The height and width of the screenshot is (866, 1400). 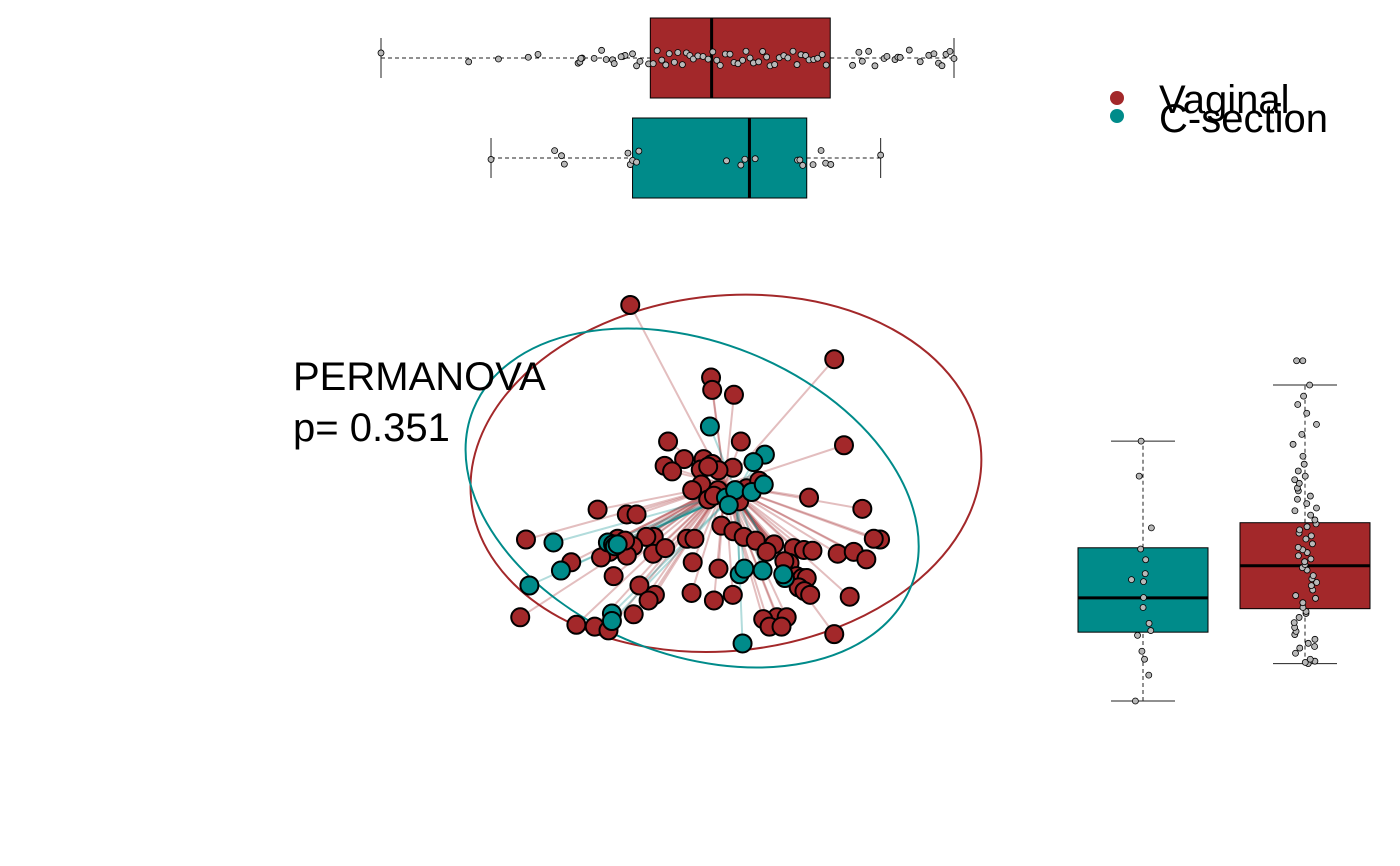 What do you see at coordinates (674, 556) in the screenshot?
I see `spider-line-csection` at bounding box center [674, 556].